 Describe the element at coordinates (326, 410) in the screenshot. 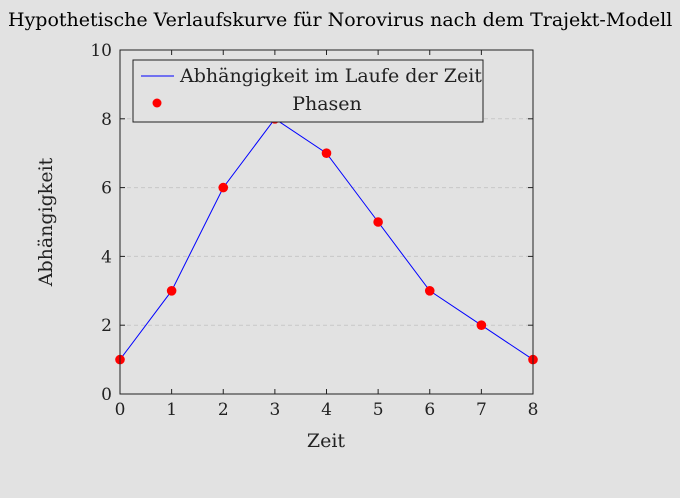

I see `x-tick-label: 4` at that location.